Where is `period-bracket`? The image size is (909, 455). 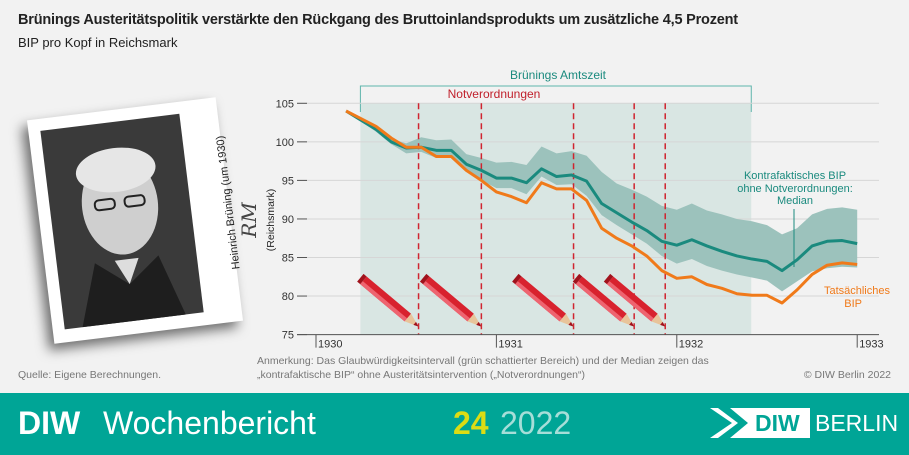 period-bracket is located at coordinates (555, 98).